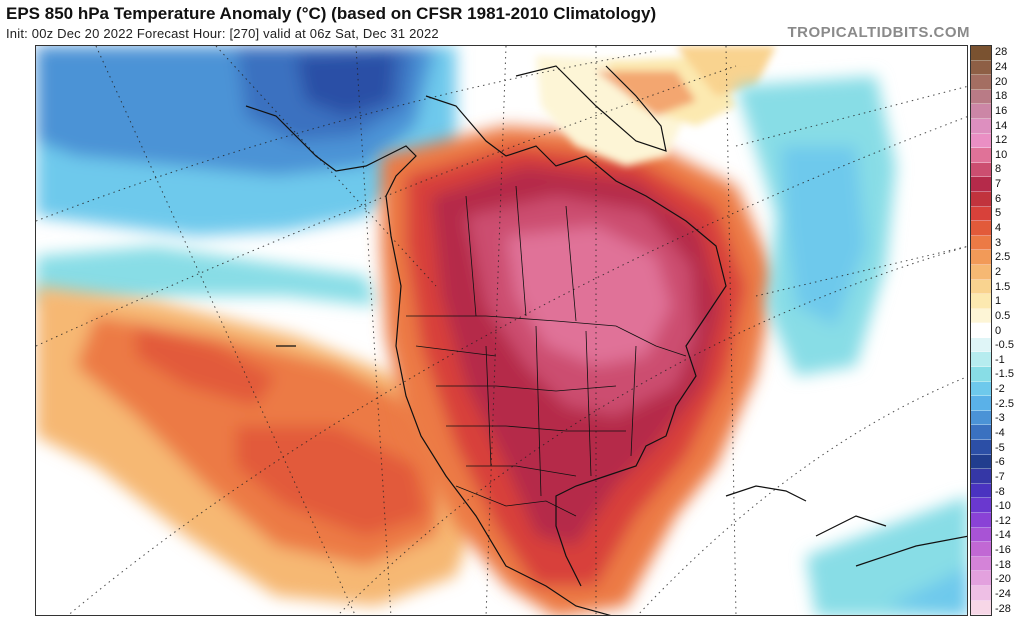 This screenshot has height=638, width=1024. I want to click on colorbar-label: -6, so click(1000, 462).